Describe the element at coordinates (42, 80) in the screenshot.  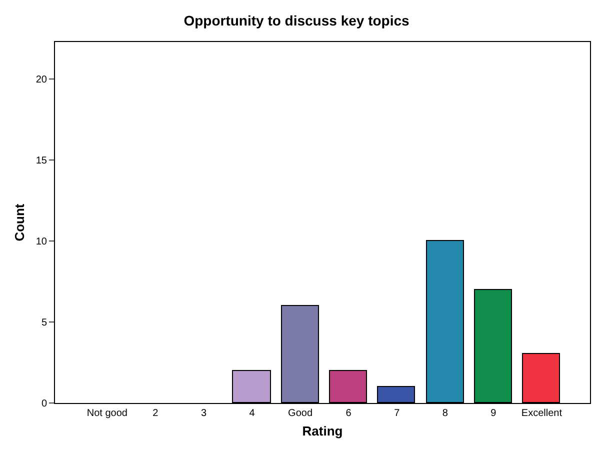
I see `y-tick-label: 20` at that location.